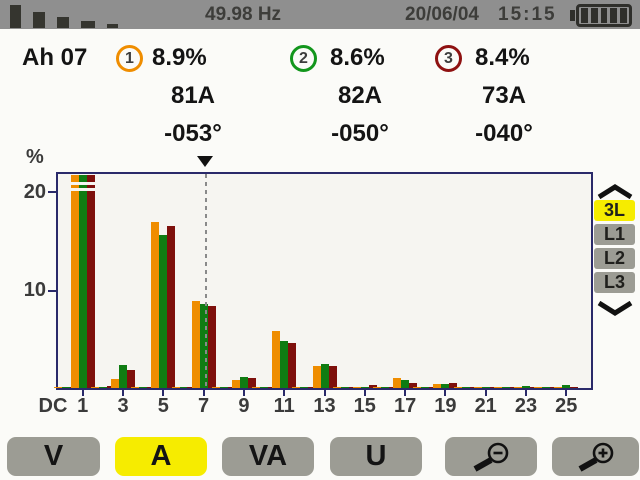 The height and width of the screenshot is (480, 640). What do you see at coordinates (615, 191) in the screenshot?
I see `chevron-up-icon` at bounding box center [615, 191].